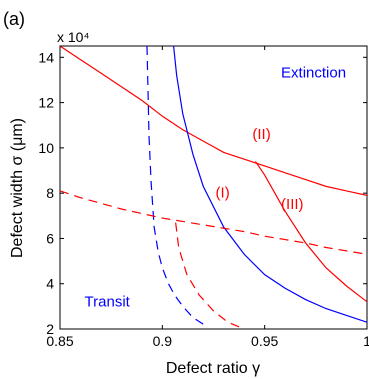  What do you see at coordinates (223, 193) in the screenshot?
I see `annotation-label: (I)` at bounding box center [223, 193].